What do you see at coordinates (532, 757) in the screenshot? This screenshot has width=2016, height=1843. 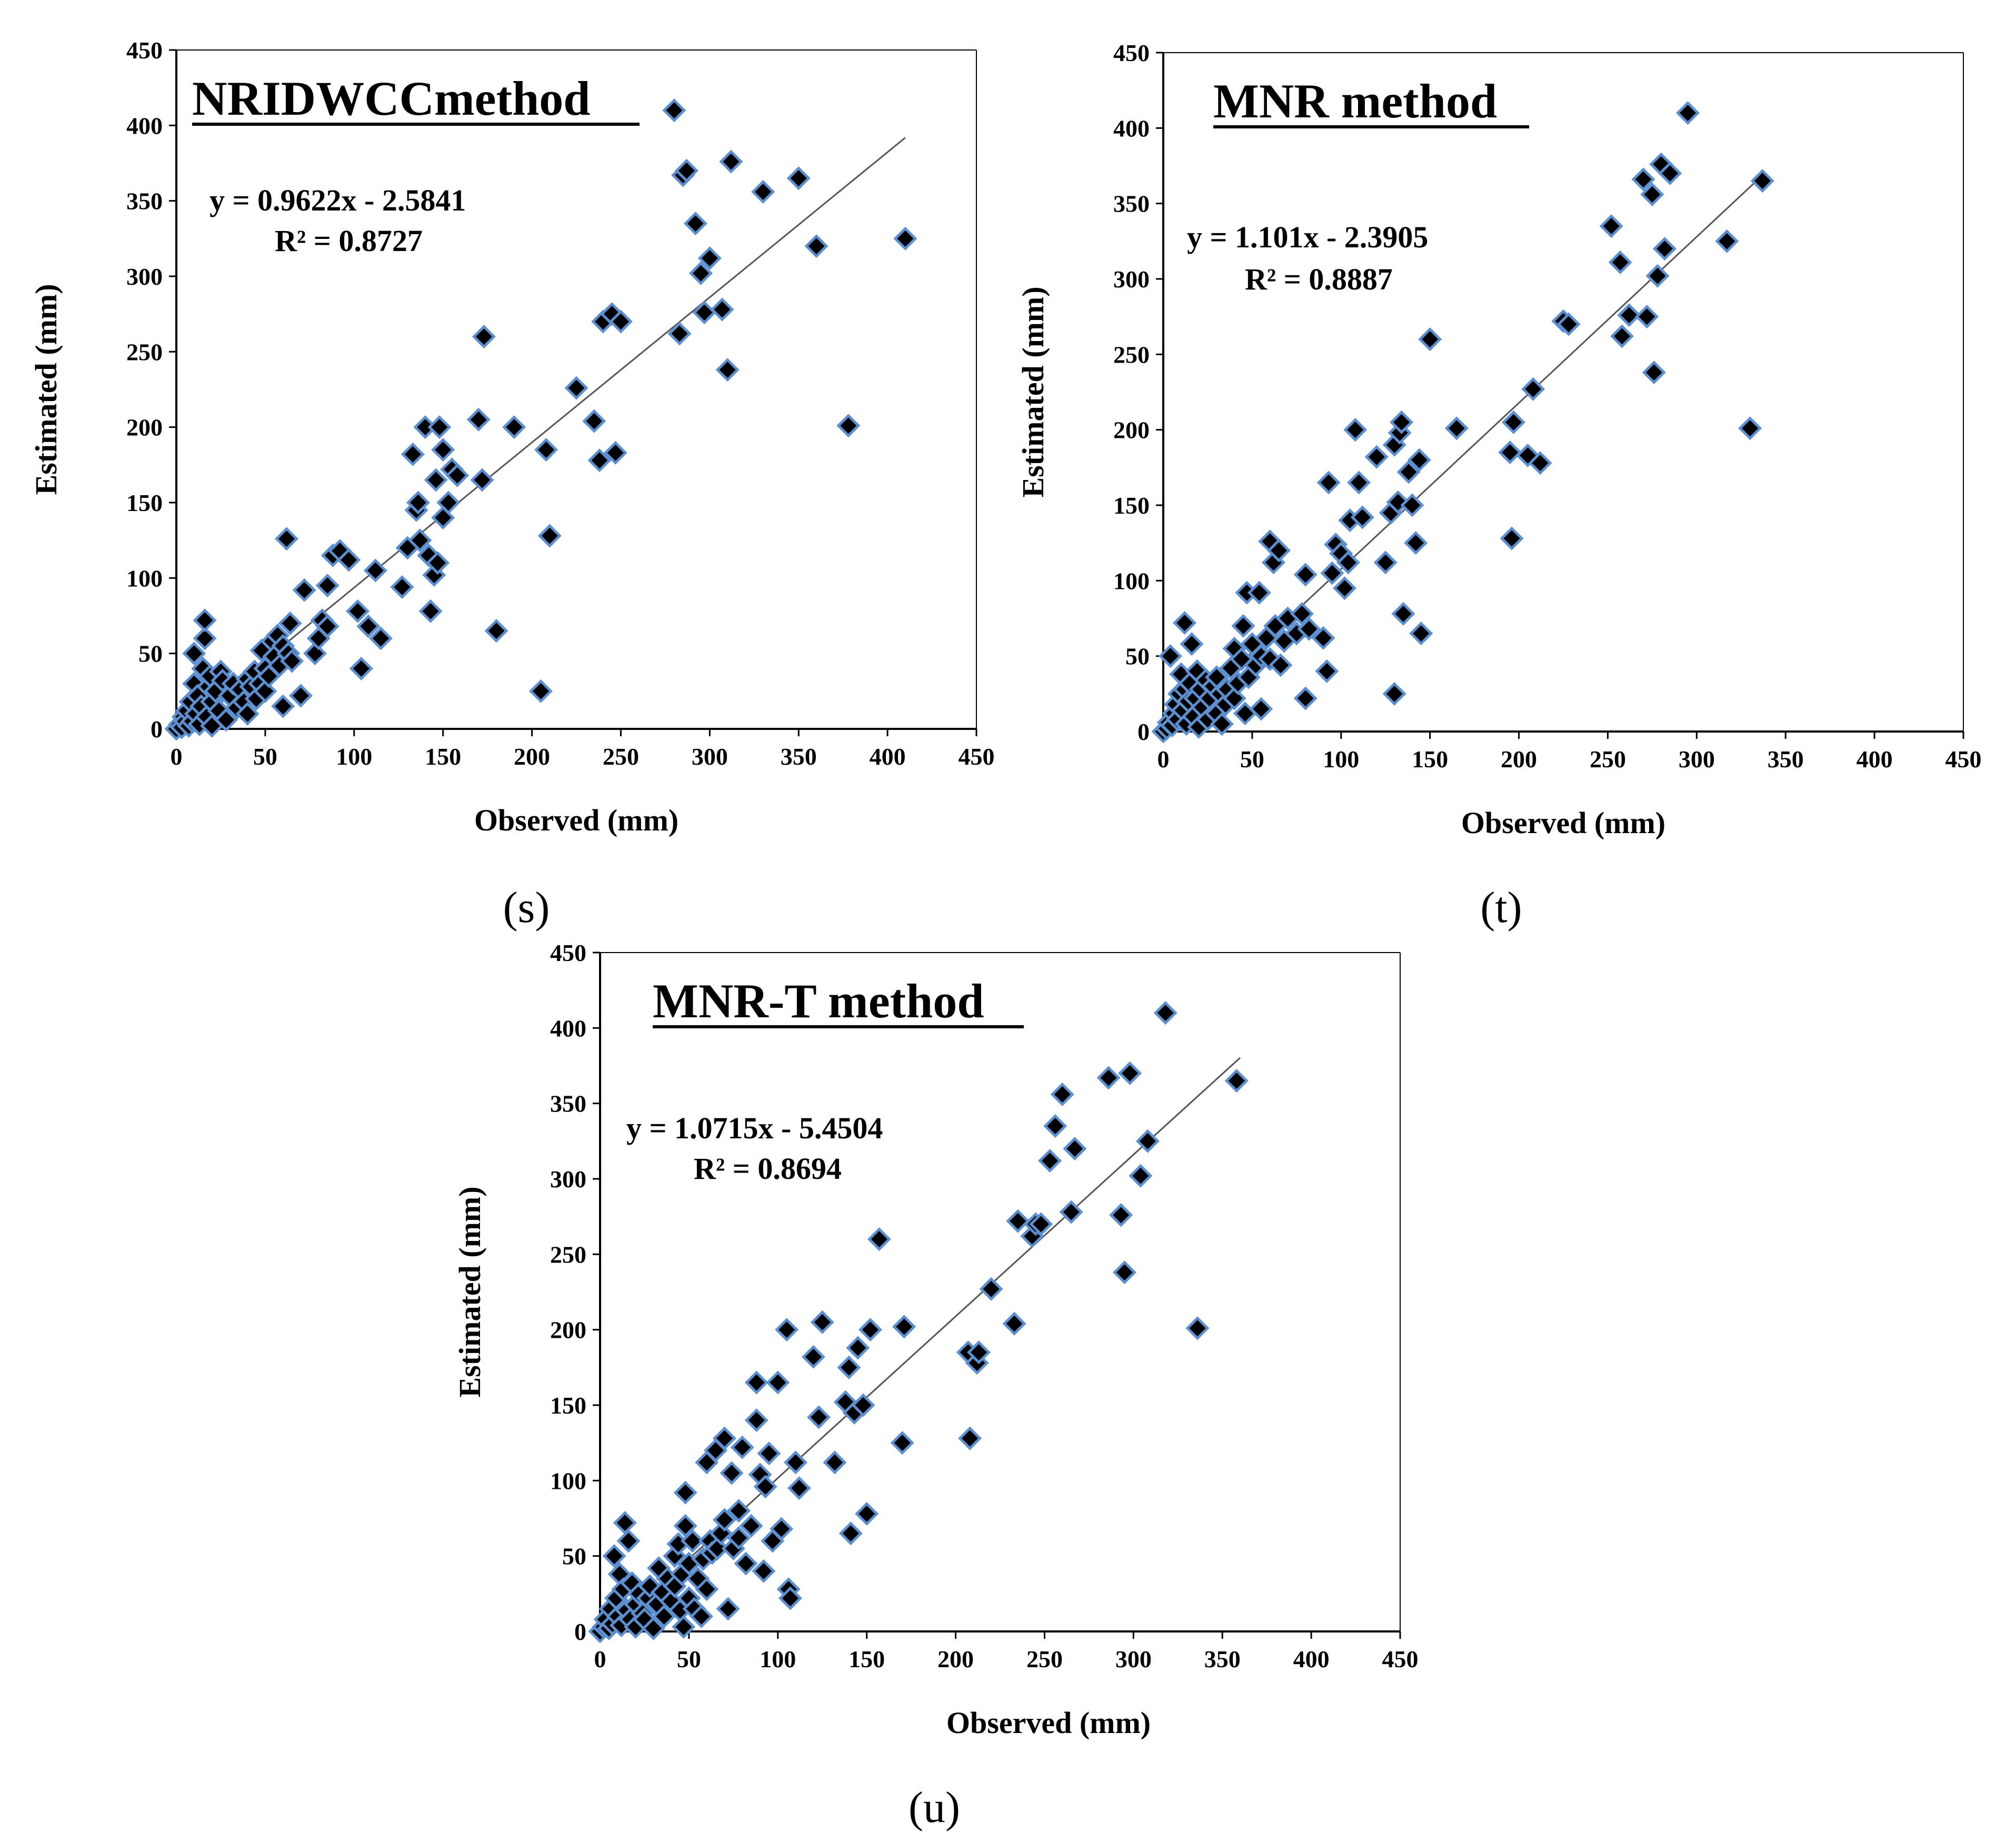 I see `x-tick-label: 200` at bounding box center [532, 757].